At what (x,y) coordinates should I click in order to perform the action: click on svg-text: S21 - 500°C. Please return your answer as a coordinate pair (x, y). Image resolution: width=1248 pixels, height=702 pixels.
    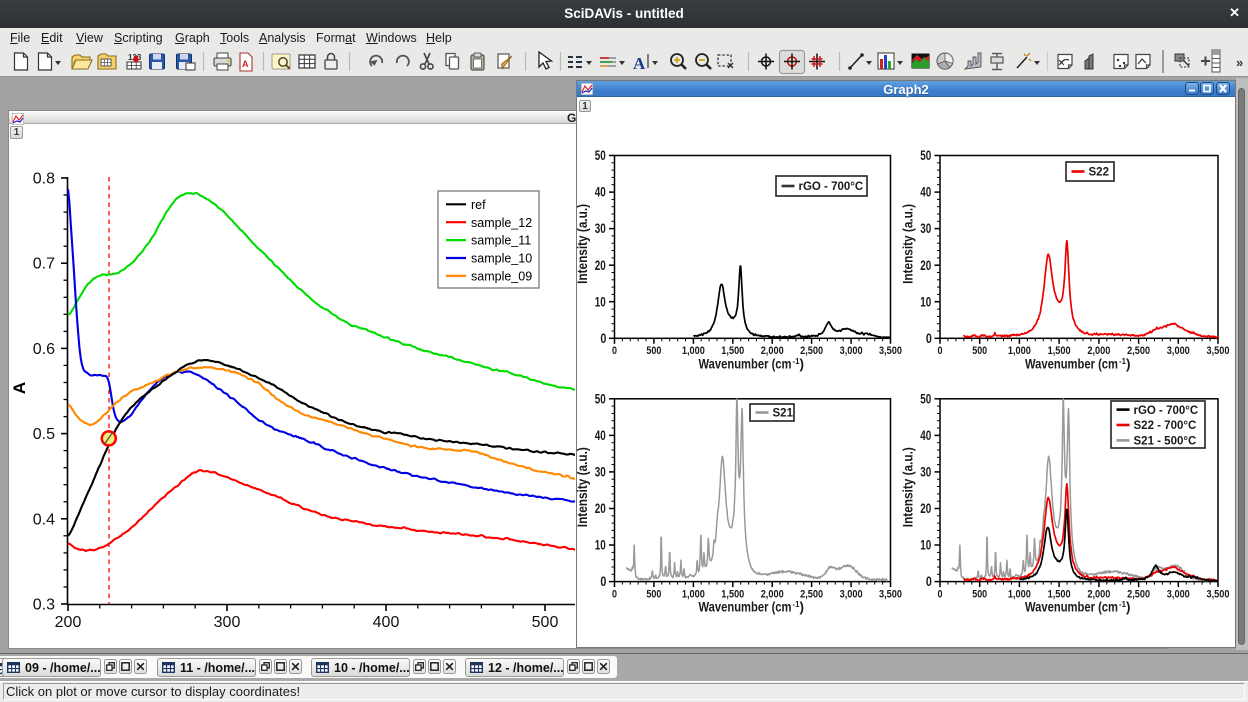
    Looking at the image, I should click on (1165, 442).